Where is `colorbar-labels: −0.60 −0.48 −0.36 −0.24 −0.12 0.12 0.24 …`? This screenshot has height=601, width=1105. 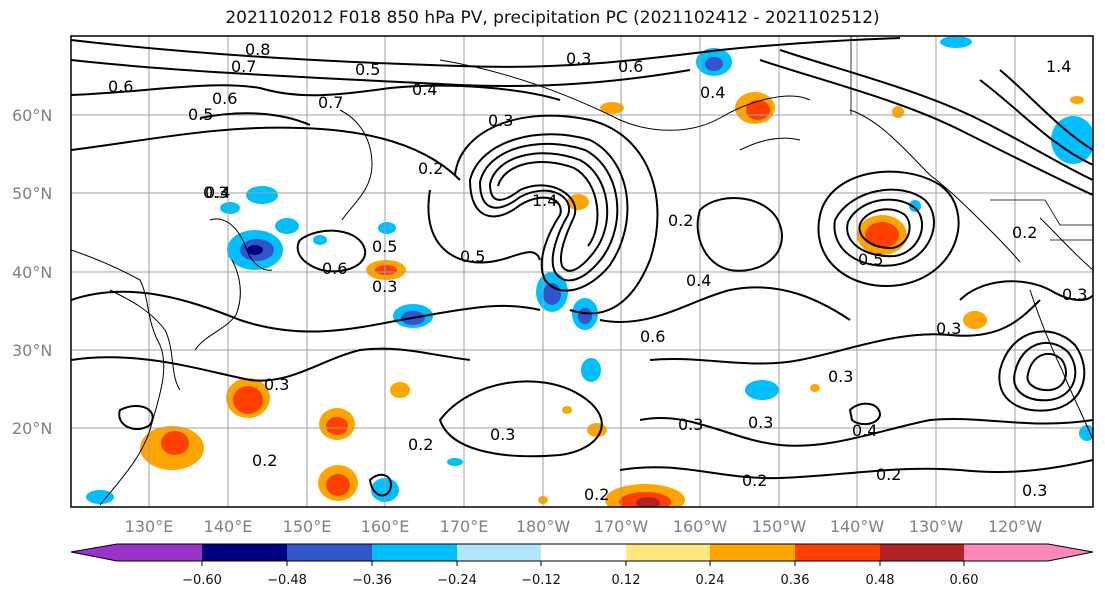 colorbar-labels: −0.60 −0.48 −0.36 −0.24 −0.12 0.12 0.24 … is located at coordinates (580, 580).